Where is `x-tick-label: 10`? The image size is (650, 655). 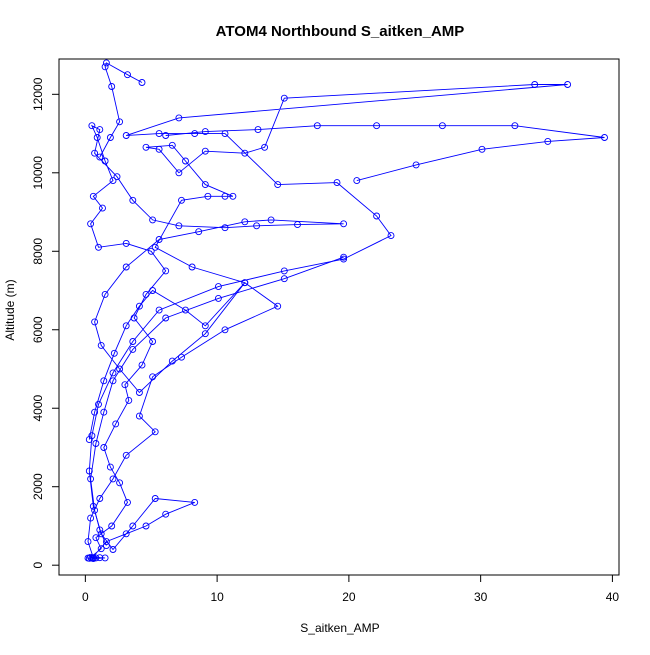
x-tick-label: 10 is located at coordinates (217, 597).